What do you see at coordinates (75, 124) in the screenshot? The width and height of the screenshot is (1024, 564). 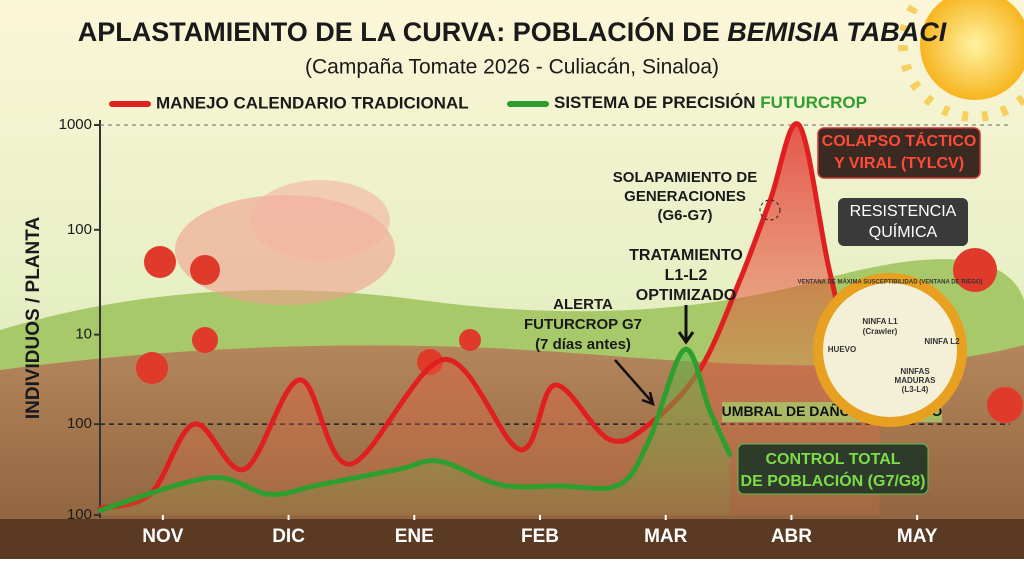 I see `y-tick-label: 1000` at bounding box center [75, 124].